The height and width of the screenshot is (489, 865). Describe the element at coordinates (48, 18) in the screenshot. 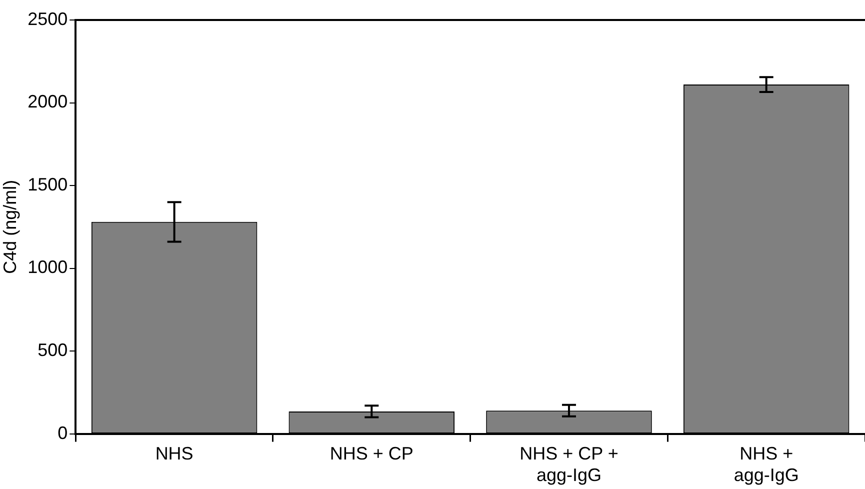

I see `y-tick-label: 2500` at that location.